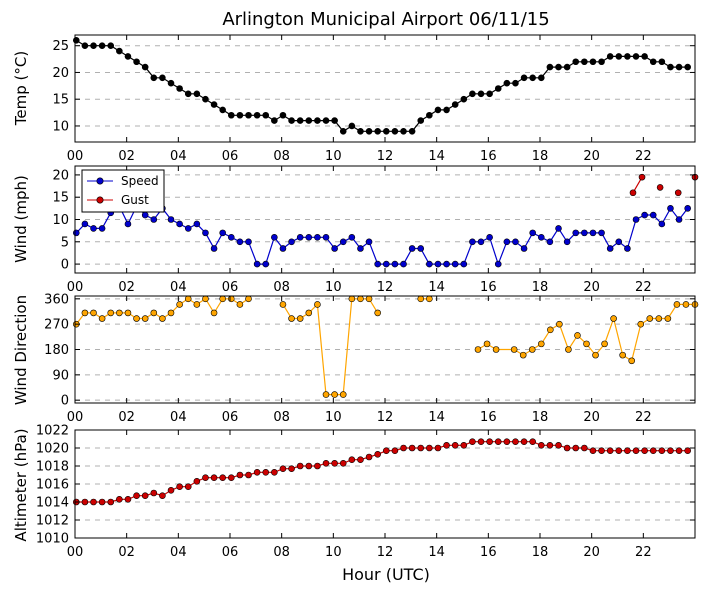 The image size is (705, 594). Describe the element at coordinates (591, 287) in the screenshot. I see `xtick-label-wind-10: 20` at that location.